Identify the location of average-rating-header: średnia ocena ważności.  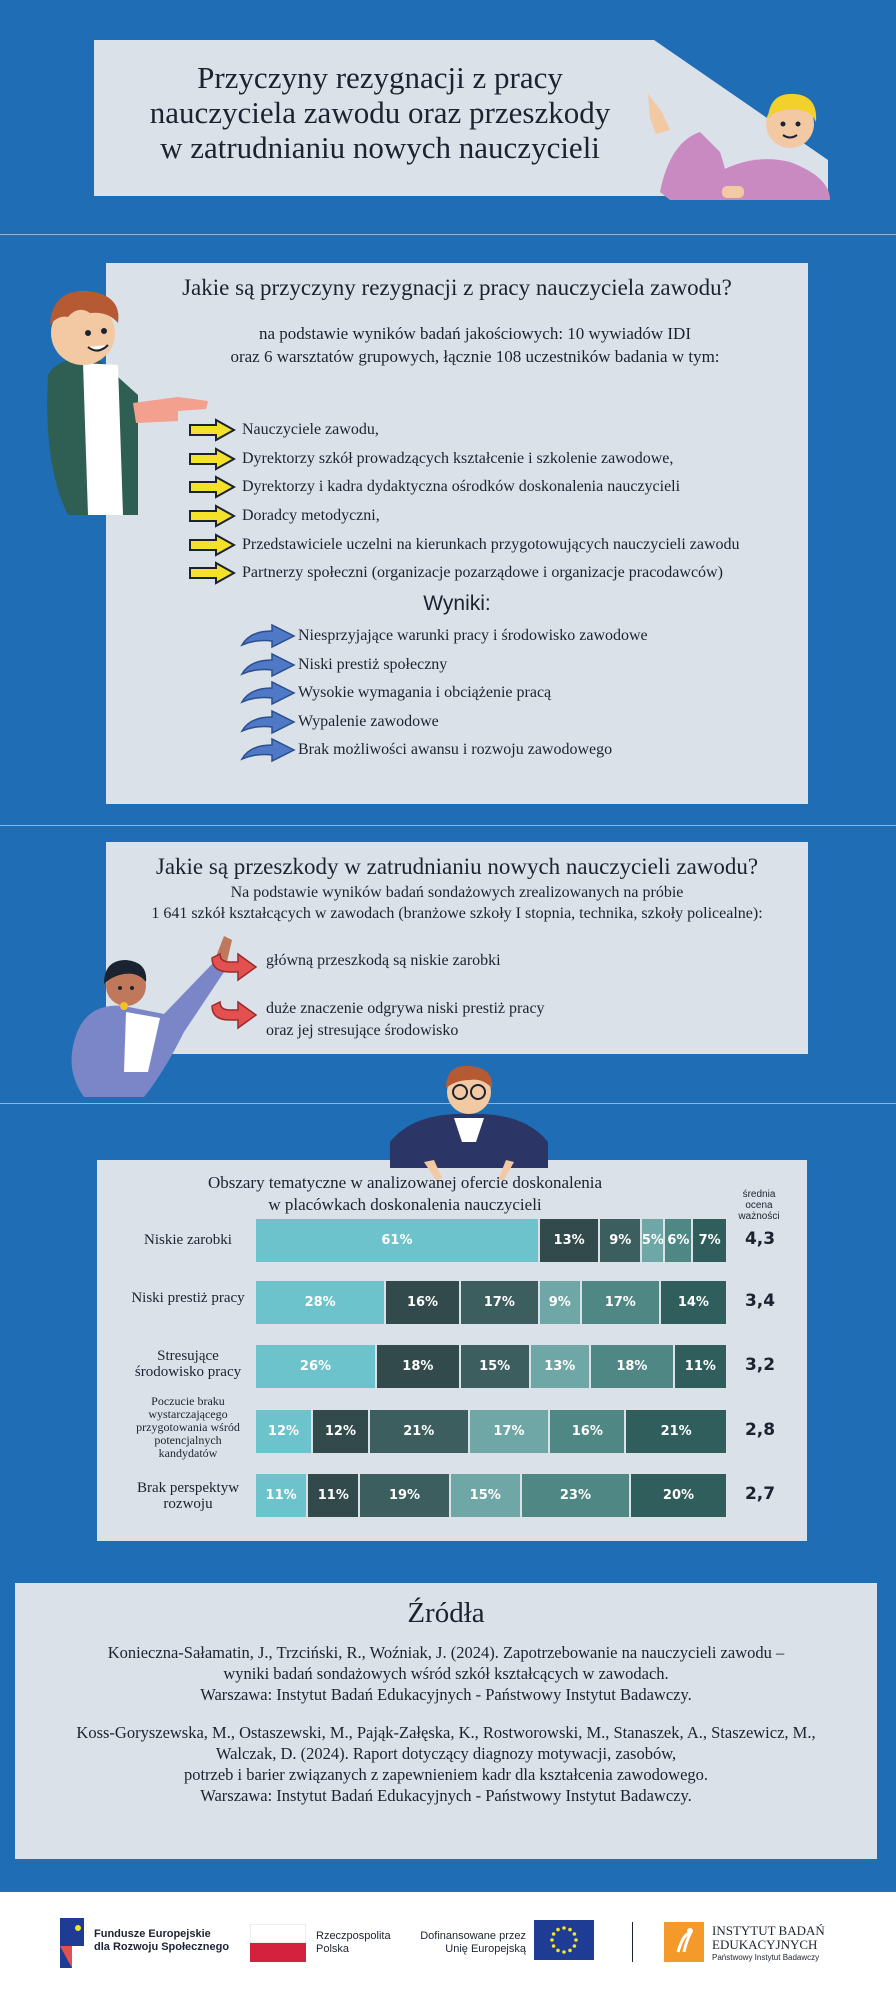
(759, 1205).